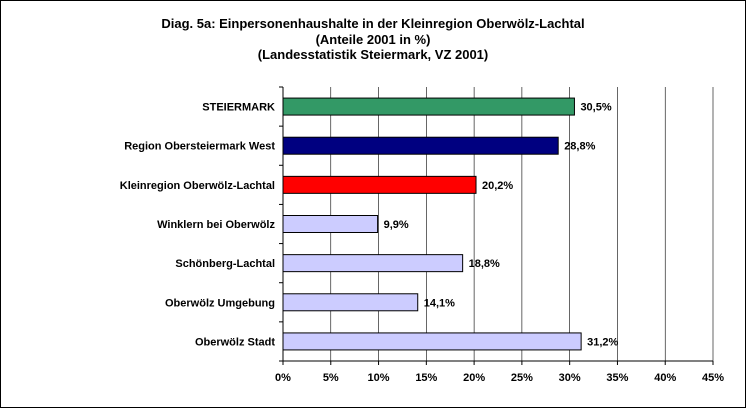  Describe the element at coordinates (373, 54) in the screenshot. I see `chart-source: (Landesstatistik Steiermark, VZ 2001)` at that location.